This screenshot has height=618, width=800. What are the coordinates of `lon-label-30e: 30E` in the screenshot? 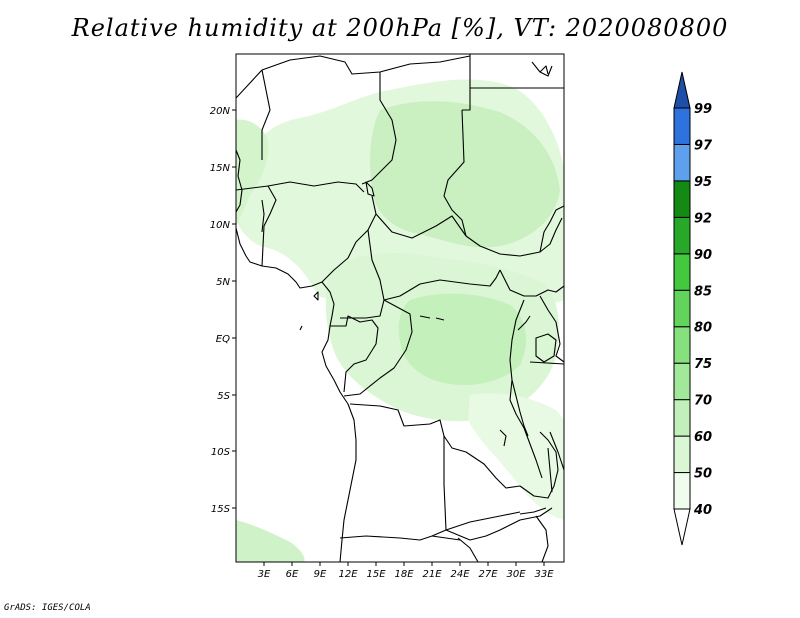 It's located at (516, 574).